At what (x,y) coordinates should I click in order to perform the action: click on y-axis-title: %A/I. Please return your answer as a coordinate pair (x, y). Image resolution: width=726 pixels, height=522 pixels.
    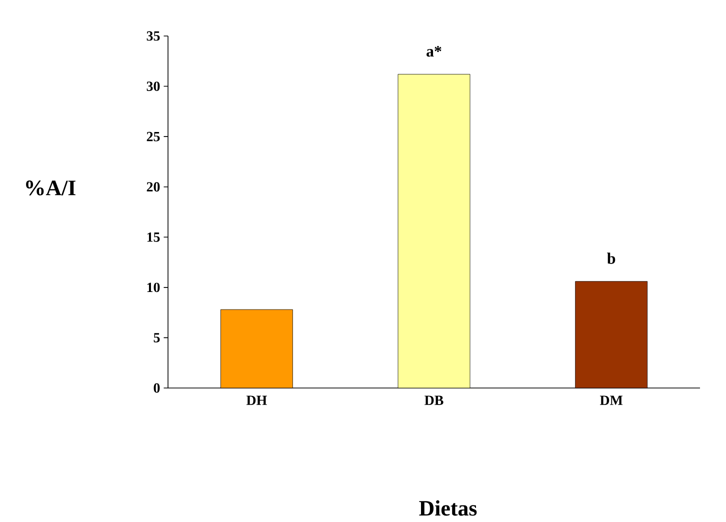
    Looking at the image, I should click on (51, 188).